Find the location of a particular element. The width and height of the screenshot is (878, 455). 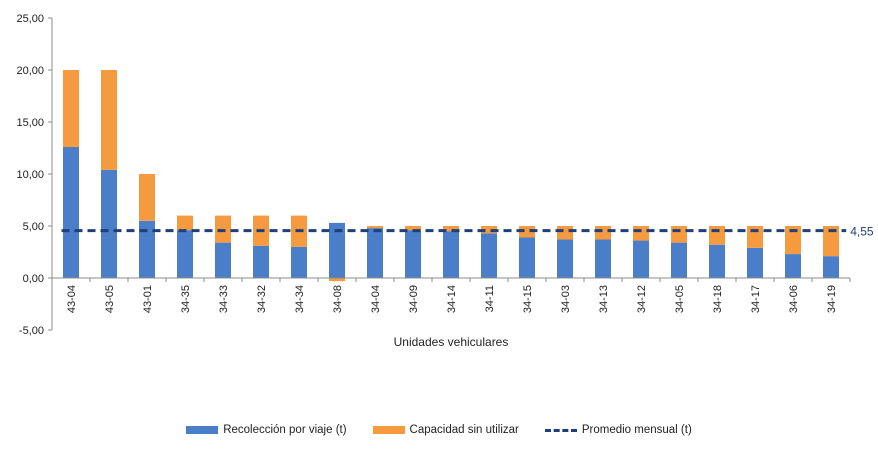

y-tick-label: 20,00 is located at coordinates (30, 71).